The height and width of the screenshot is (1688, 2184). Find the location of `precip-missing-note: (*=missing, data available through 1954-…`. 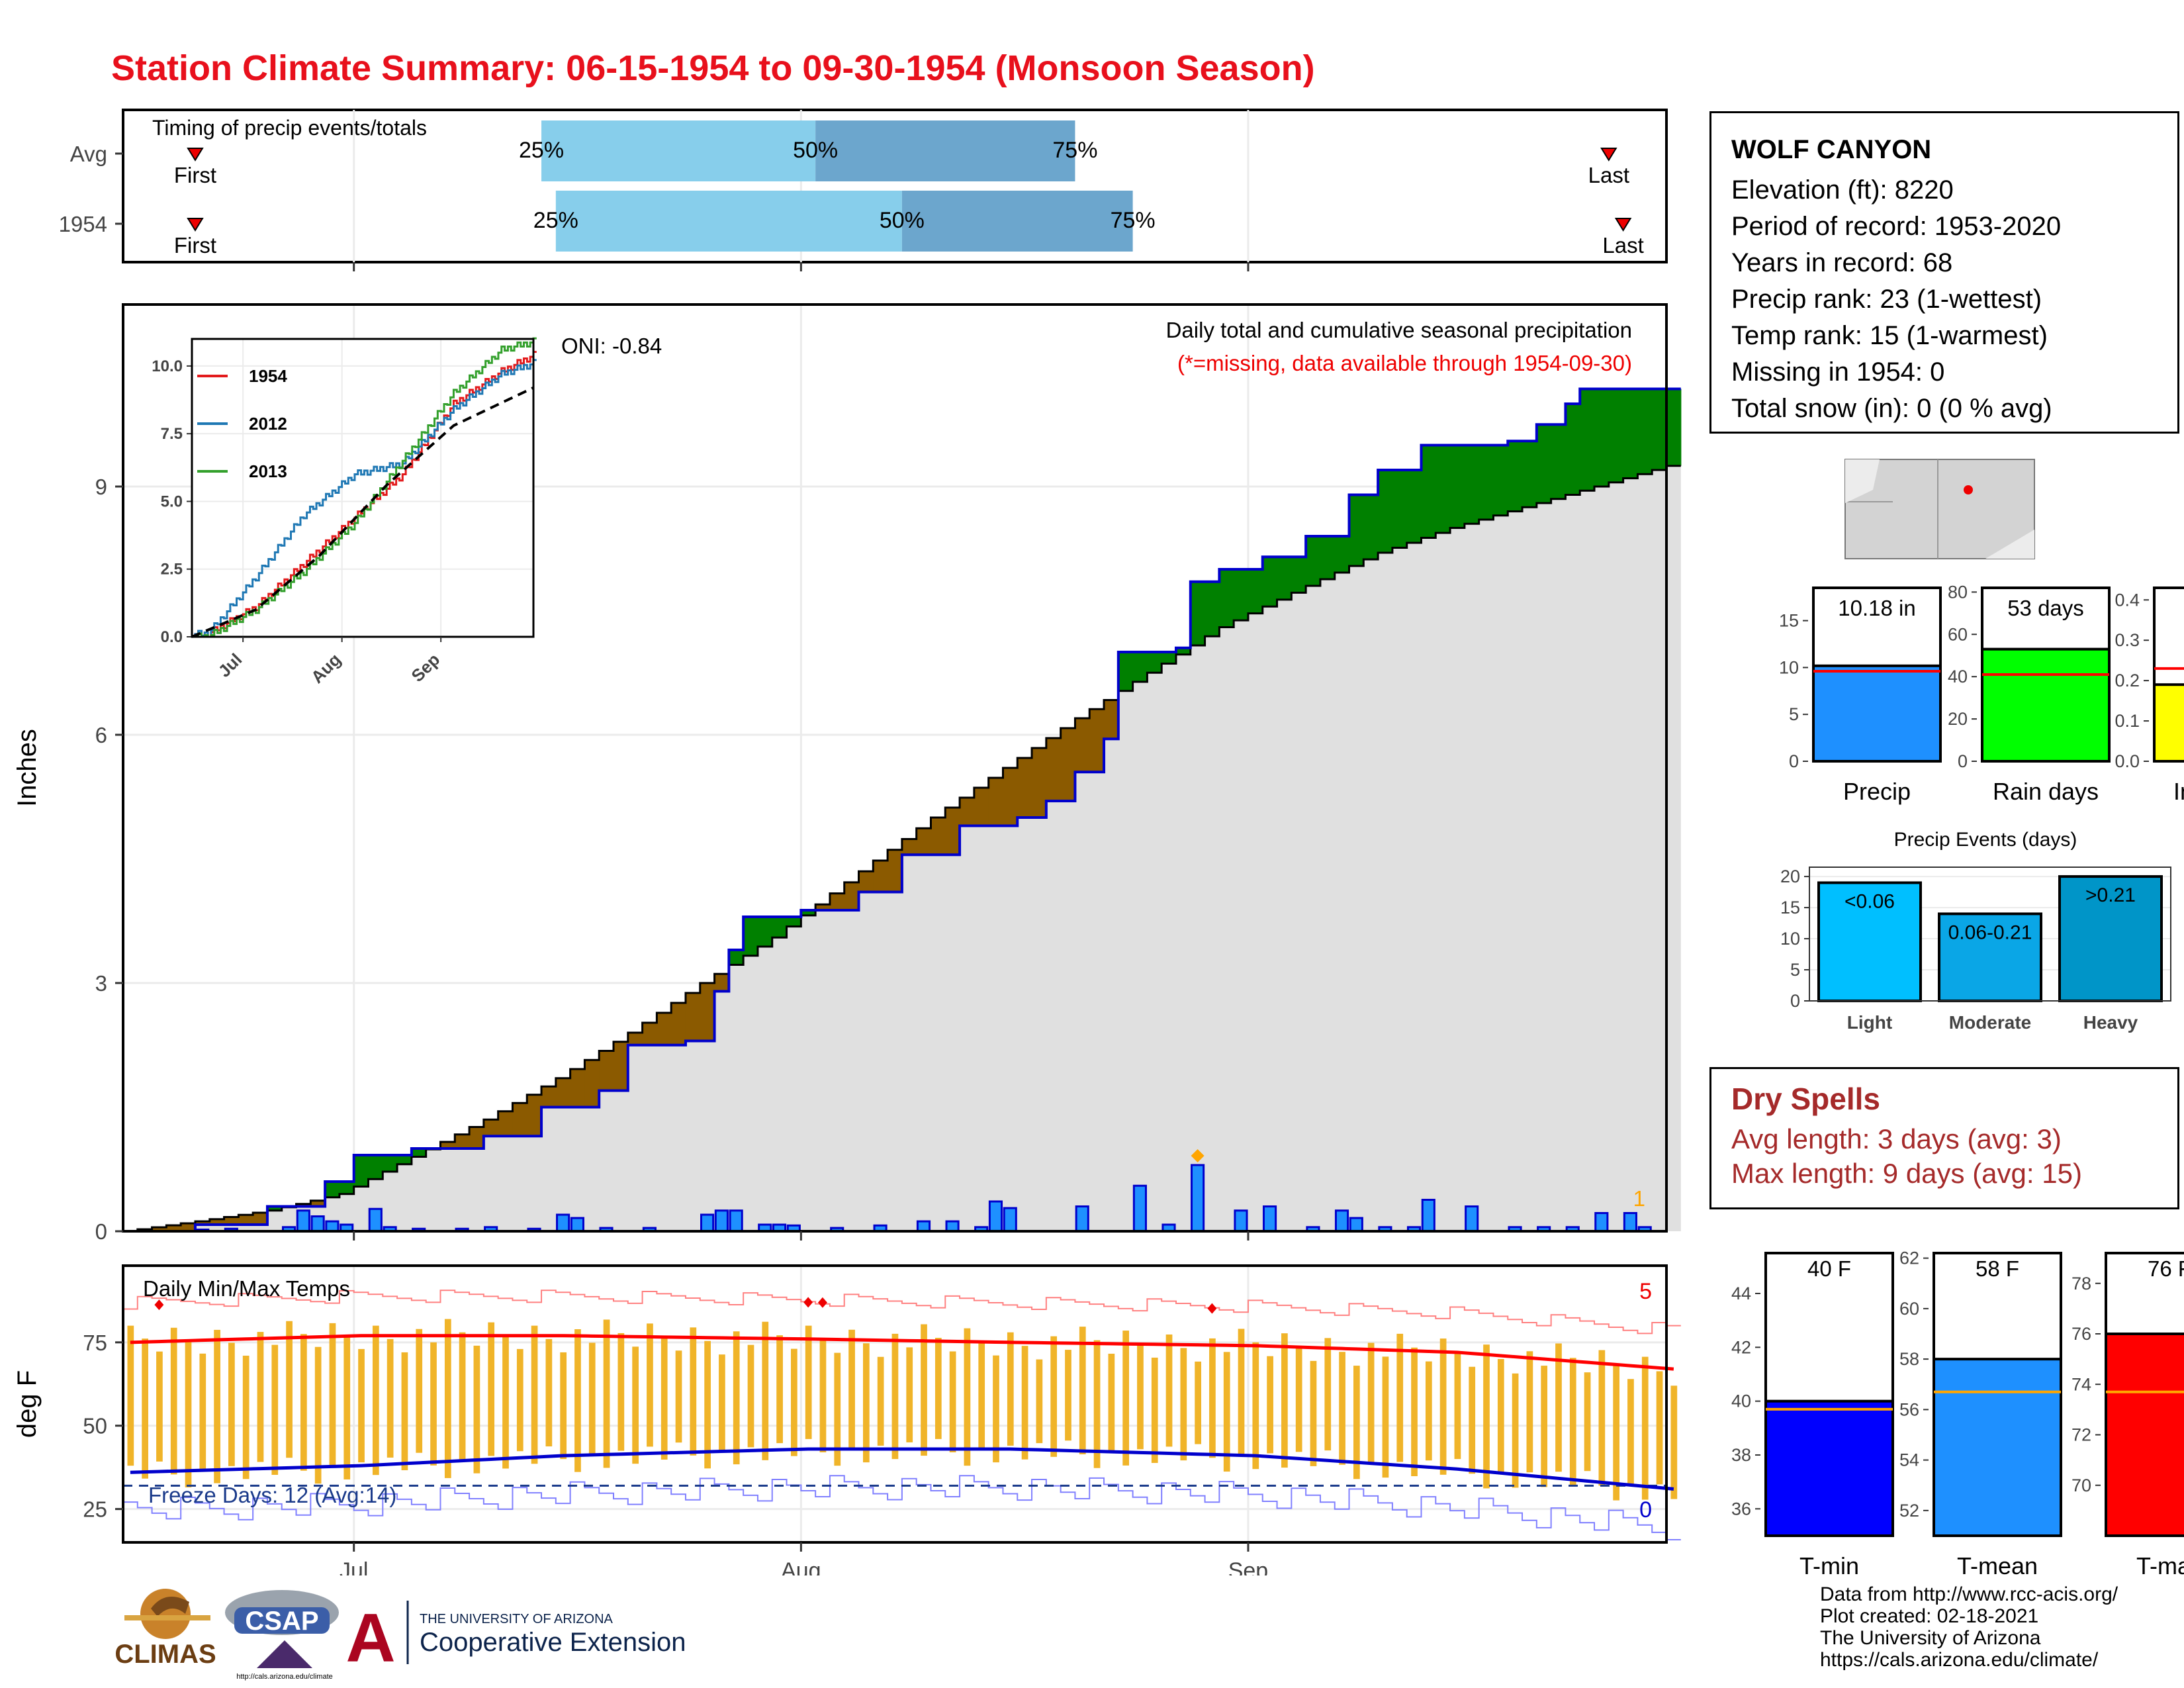

precip-missing-note: (*=missing, data available through 1954-… is located at coordinates (1405, 363).